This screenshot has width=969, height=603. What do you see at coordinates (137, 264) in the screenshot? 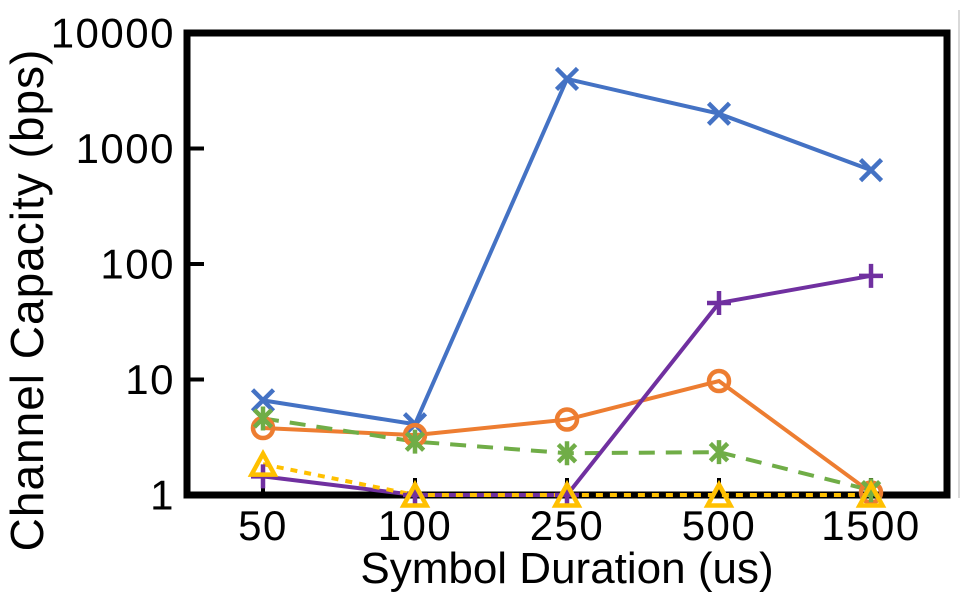
I see `y-tick-label: 100` at bounding box center [137, 264].